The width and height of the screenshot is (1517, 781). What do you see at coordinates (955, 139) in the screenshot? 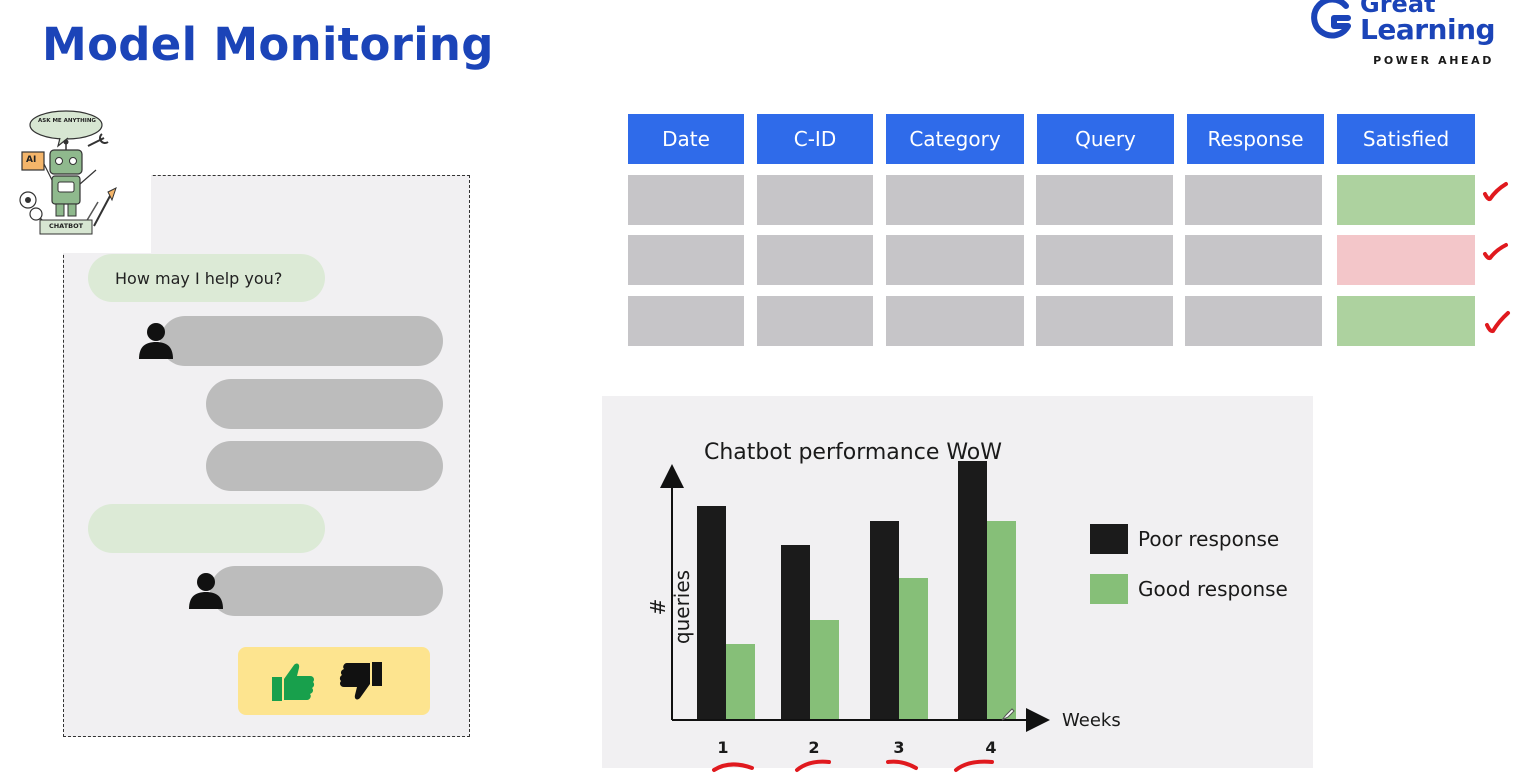
I see `table-header-category: Category` at bounding box center [955, 139].